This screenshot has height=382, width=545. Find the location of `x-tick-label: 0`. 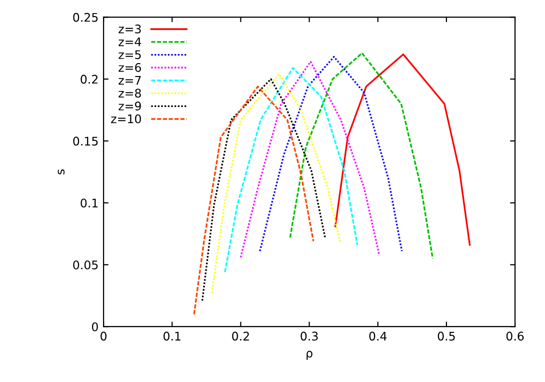

x-tick-label: 0 is located at coordinates (103, 336).